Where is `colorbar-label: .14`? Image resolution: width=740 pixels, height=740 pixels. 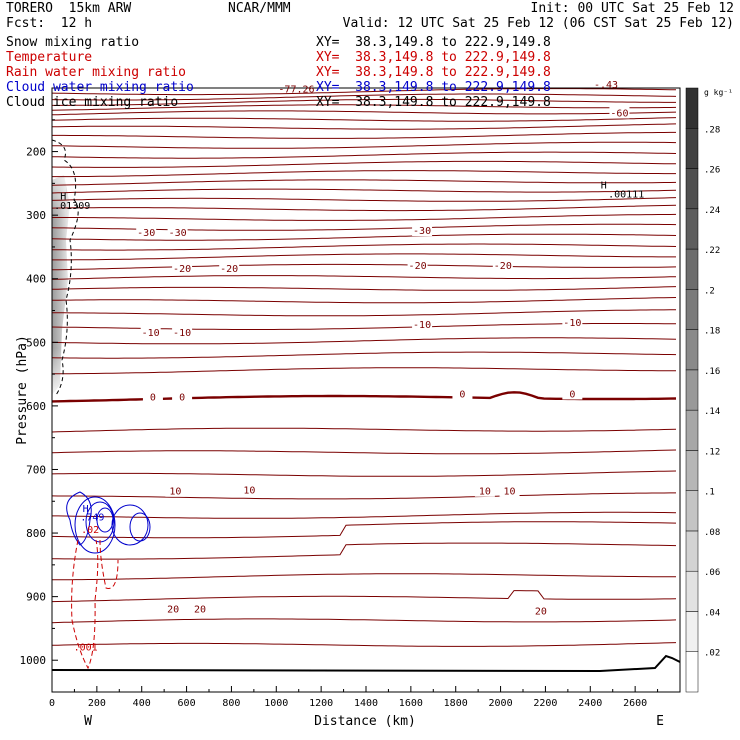
colorbar-label: .14 is located at coordinates (712, 412).